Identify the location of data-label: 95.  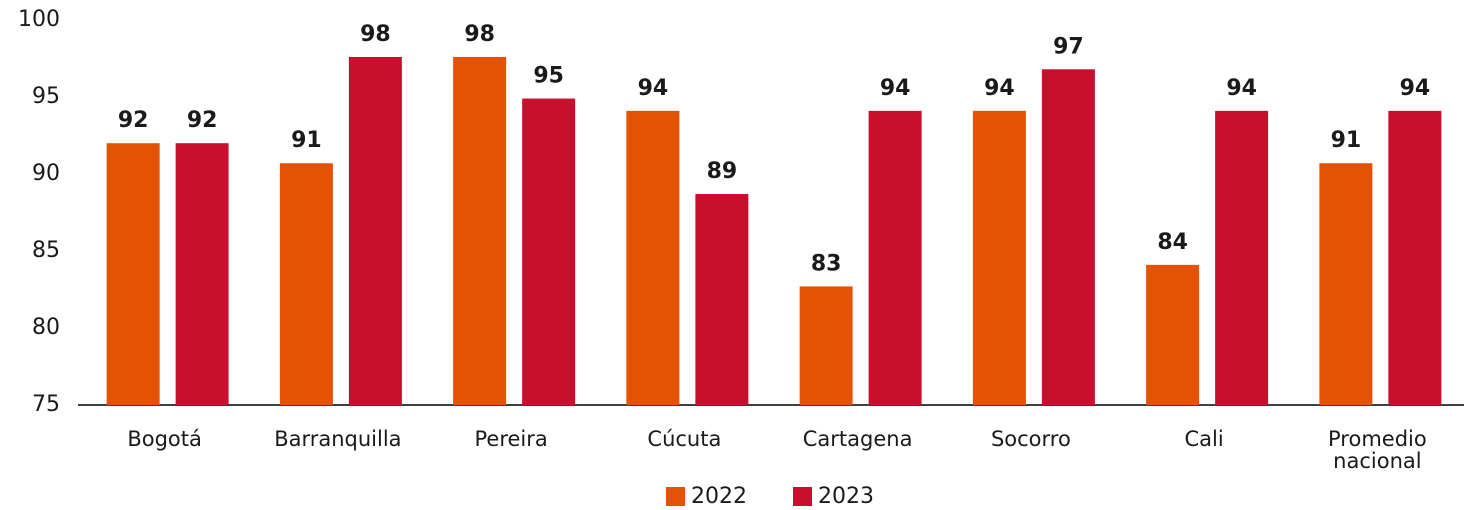
(548, 76).